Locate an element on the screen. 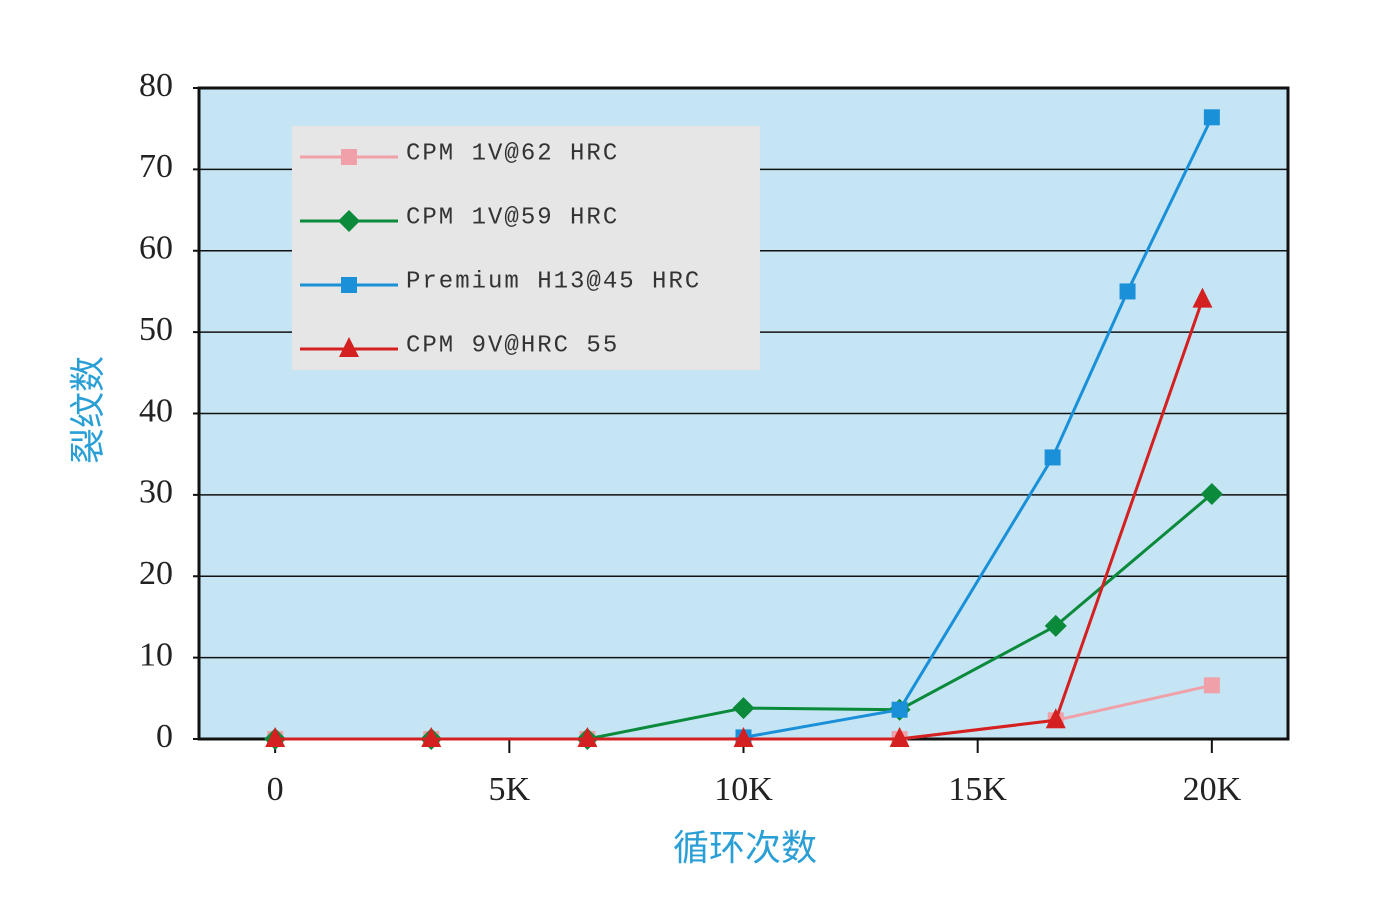 The width and height of the screenshot is (1378, 906). legend-label: Premium H13@45 HRC is located at coordinates (553, 281).